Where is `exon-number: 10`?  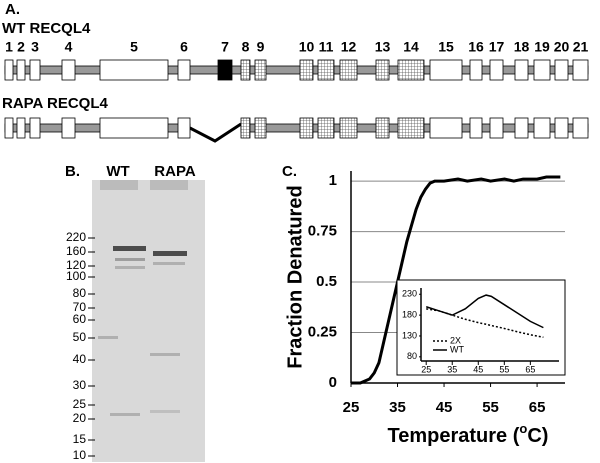
exon-number: 10 is located at coordinates (307, 47).